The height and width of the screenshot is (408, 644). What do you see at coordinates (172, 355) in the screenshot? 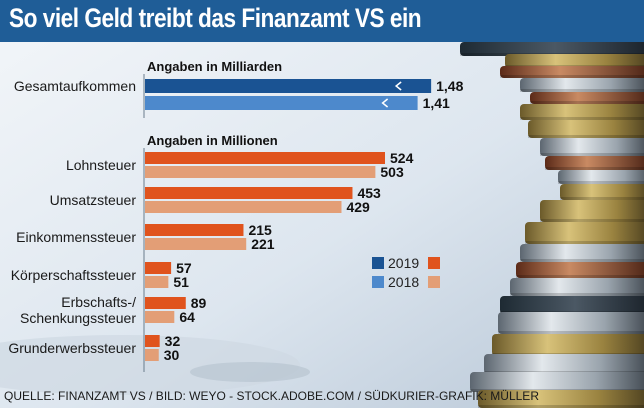
I see `value-label-5-2018: 30` at bounding box center [172, 355].